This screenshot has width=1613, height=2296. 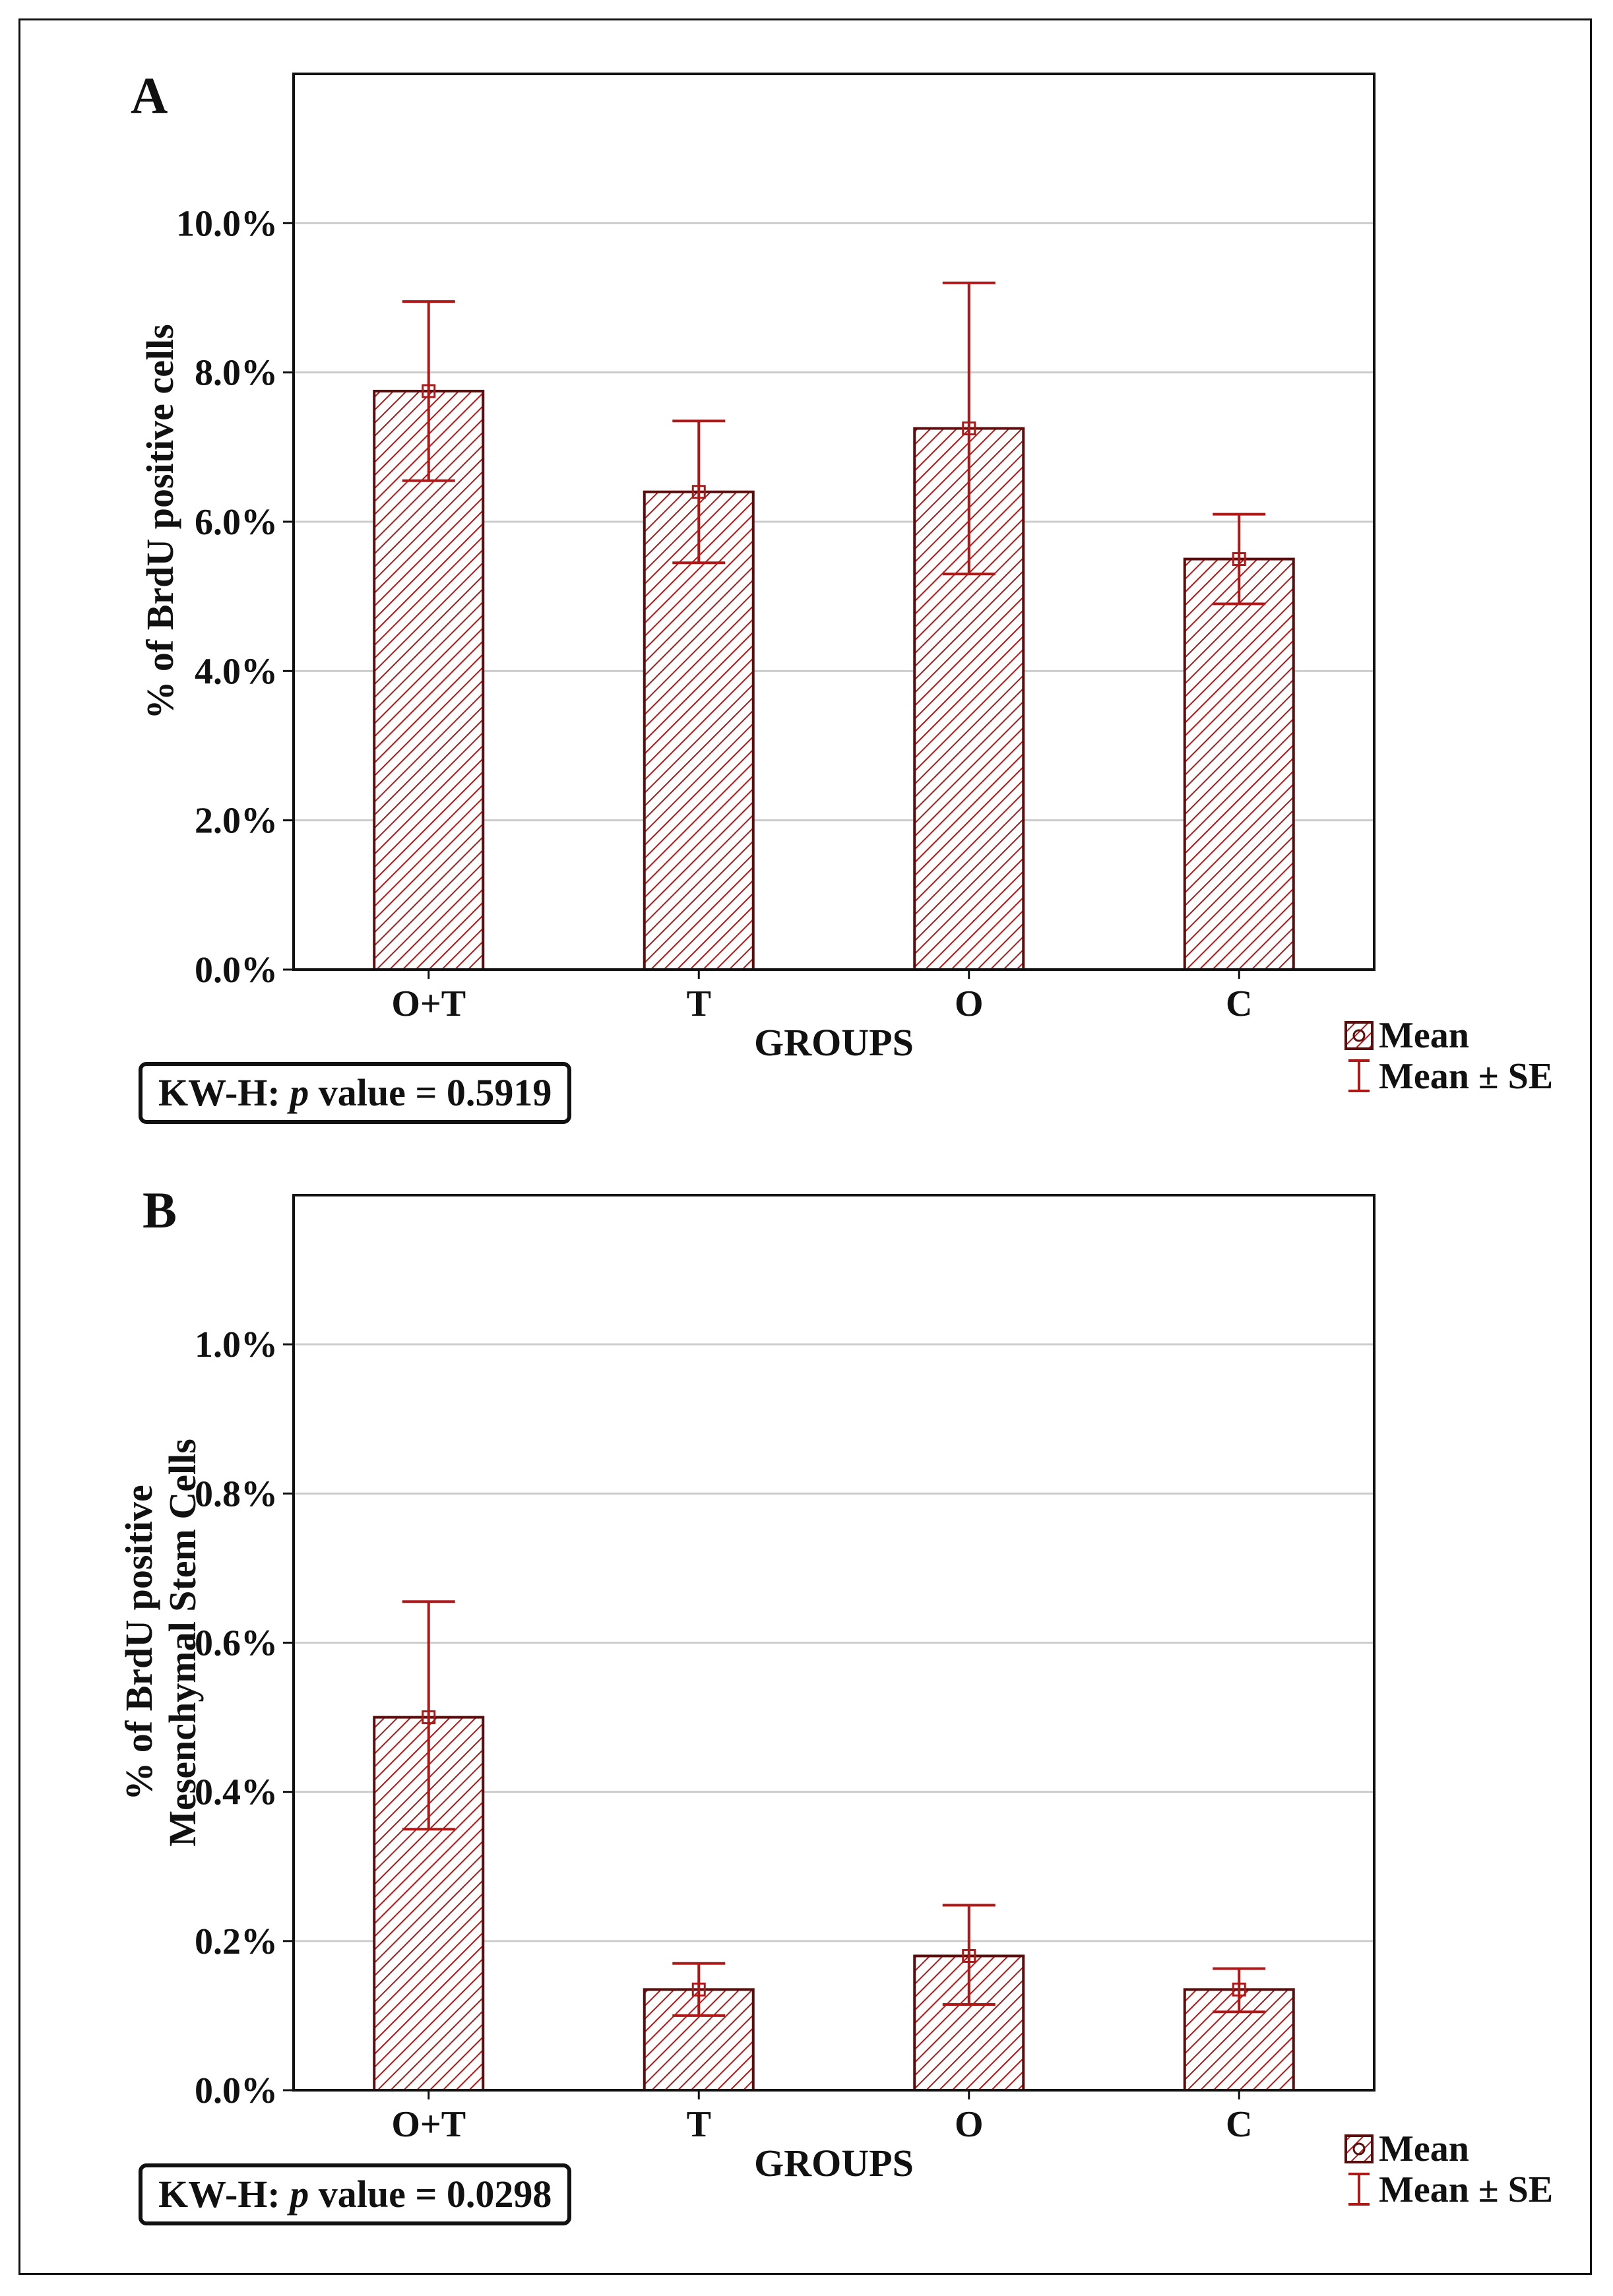 I want to click on stat-box-a: KW-H: p value = 0.5919, so click(x=355, y=1093).